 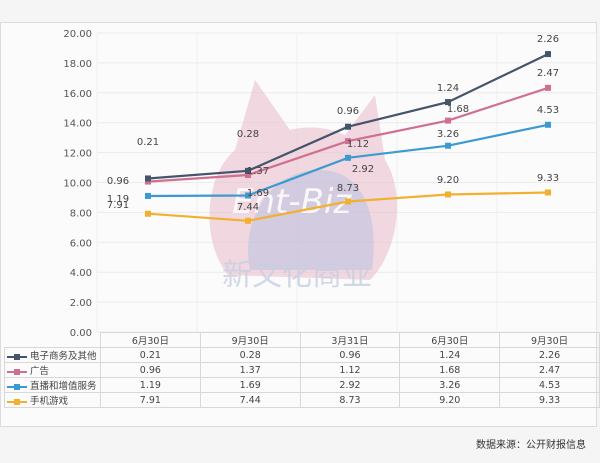 What do you see at coordinates (348, 188) in the screenshot?
I see `data-label: 8.73` at bounding box center [348, 188].